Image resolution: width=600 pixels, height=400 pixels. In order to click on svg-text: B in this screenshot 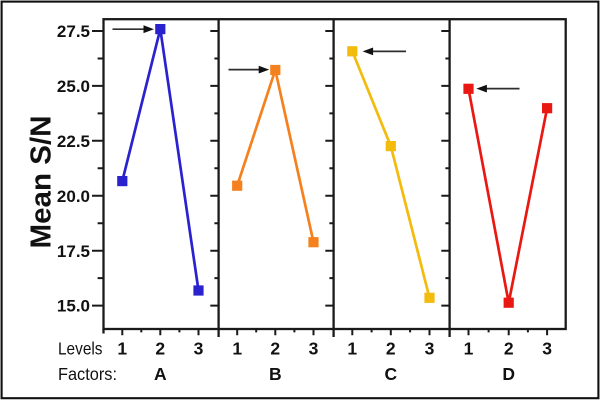, I will do `click(275, 374)`.